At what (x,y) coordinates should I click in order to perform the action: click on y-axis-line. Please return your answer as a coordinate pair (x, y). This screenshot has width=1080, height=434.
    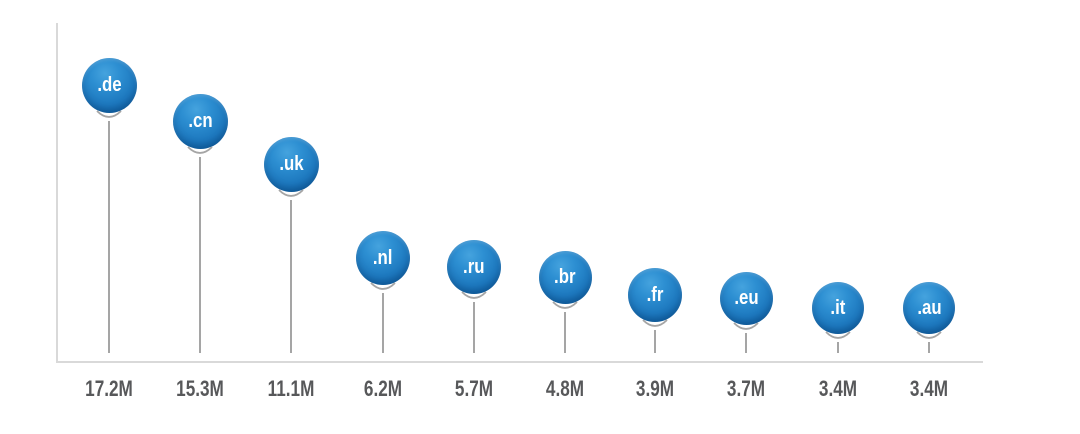
    Looking at the image, I should click on (57, 193).